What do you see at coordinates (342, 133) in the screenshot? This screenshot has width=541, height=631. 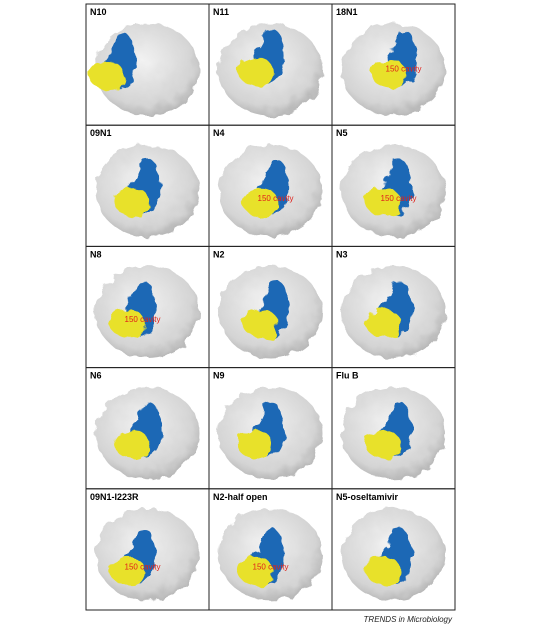 I see `panel-label: N5` at bounding box center [342, 133].